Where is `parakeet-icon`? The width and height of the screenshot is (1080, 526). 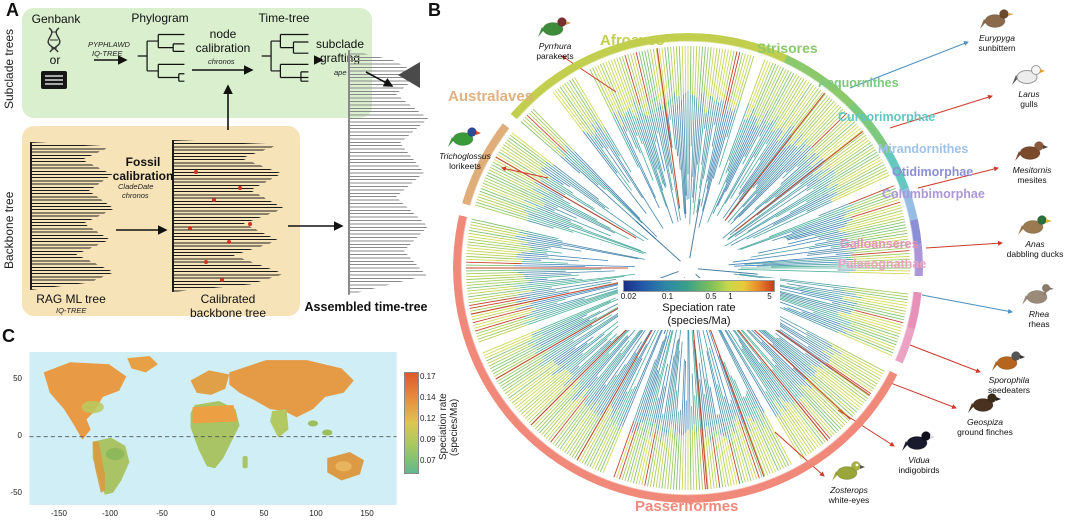
parakeet-icon is located at coordinates (554, 27).